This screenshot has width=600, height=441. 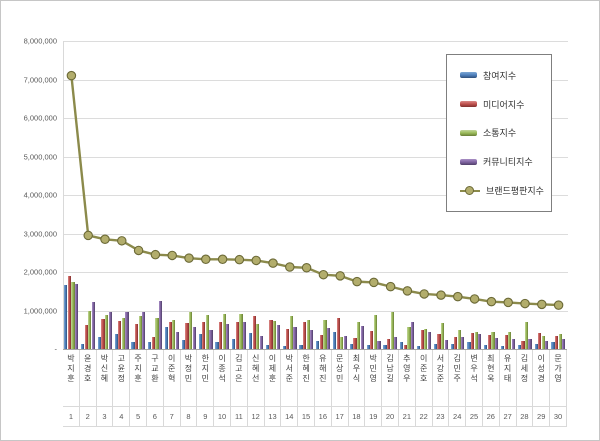 I want to click on rank-number: 12, so click(x=256, y=416).